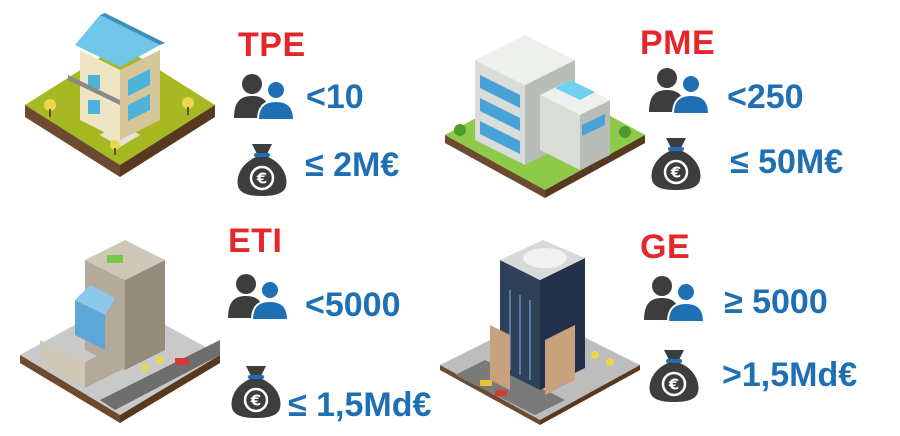  What do you see at coordinates (665, 247) in the screenshot?
I see `category-title-ge: GE` at bounding box center [665, 247].